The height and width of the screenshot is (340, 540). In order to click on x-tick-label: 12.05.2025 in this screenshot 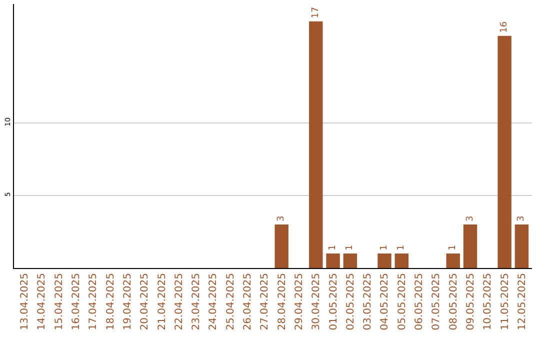, I will do `click(522, 301)`.